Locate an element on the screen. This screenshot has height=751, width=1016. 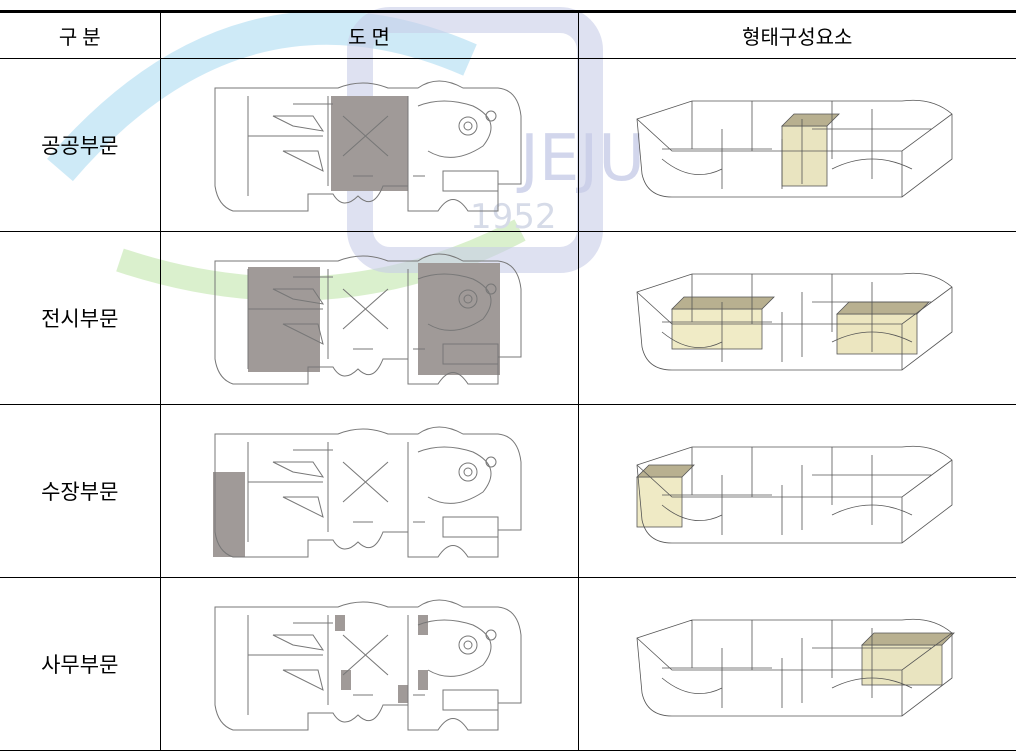
header-cell: 구 분 is located at coordinates (80, 34).